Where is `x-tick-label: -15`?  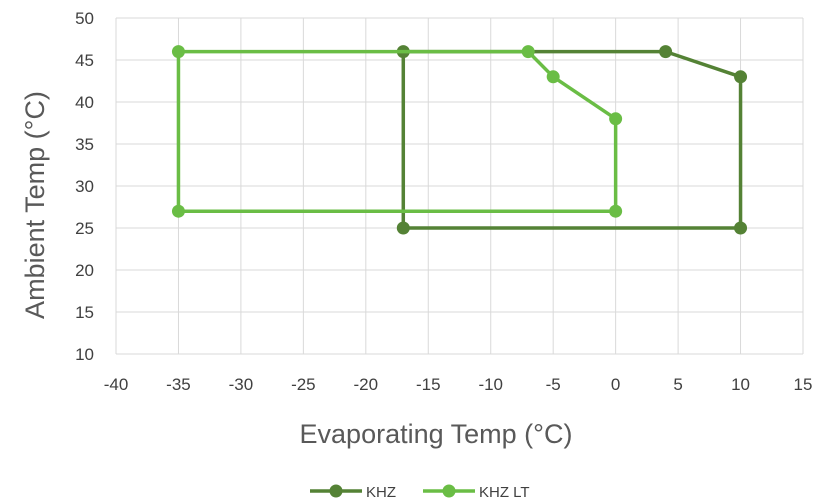
x-tick-label: -15 is located at coordinates (428, 384).